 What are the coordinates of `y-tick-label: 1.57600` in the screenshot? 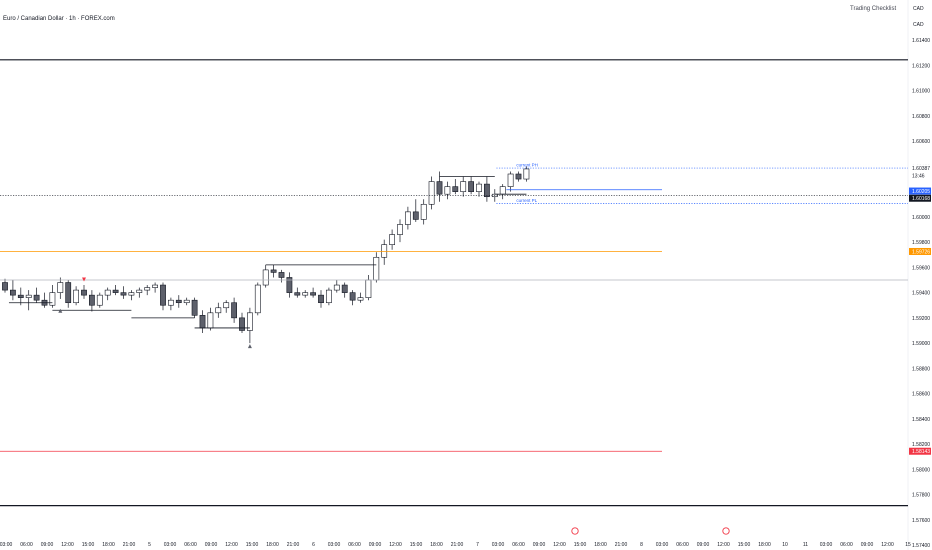 It's located at (921, 521).